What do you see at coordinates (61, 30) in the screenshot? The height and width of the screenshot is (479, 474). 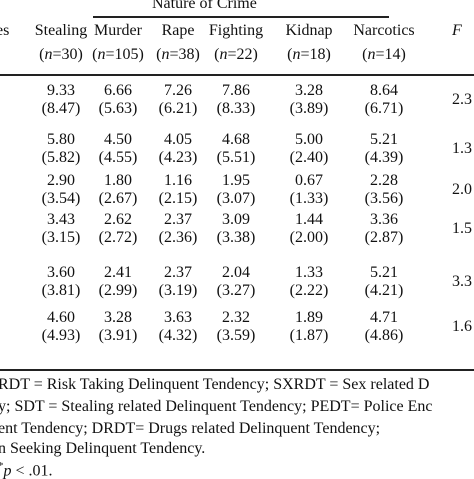 I see `column-header-1: Stealing` at bounding box center [61, 30].